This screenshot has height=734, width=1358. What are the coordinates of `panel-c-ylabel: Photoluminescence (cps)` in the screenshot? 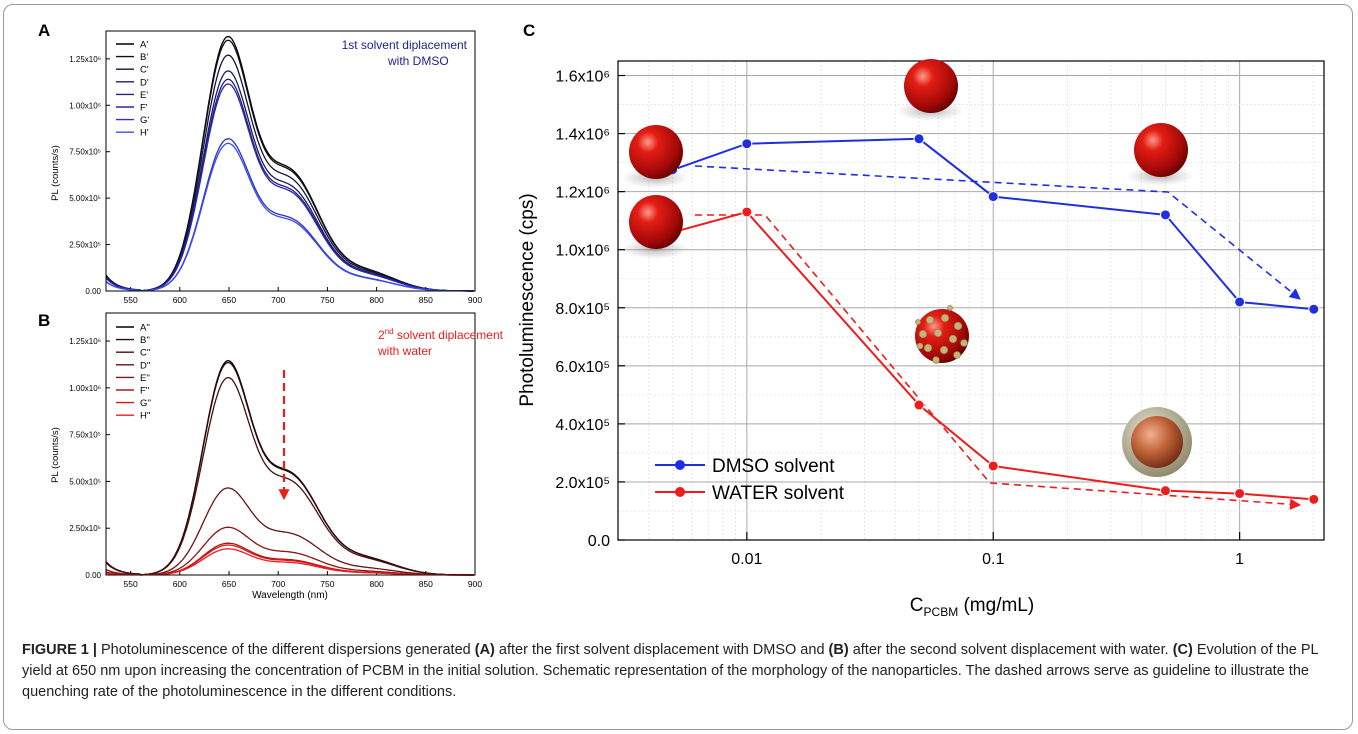 It's located at (527, 299).